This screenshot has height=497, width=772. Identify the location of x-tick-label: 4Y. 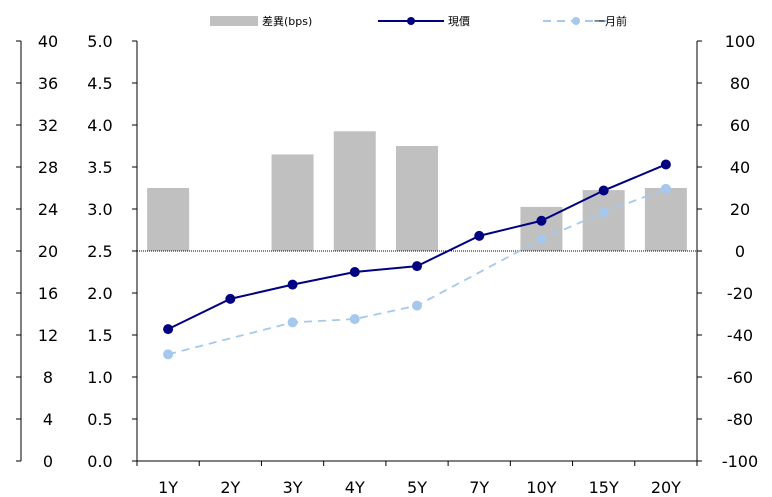
(355, 487).